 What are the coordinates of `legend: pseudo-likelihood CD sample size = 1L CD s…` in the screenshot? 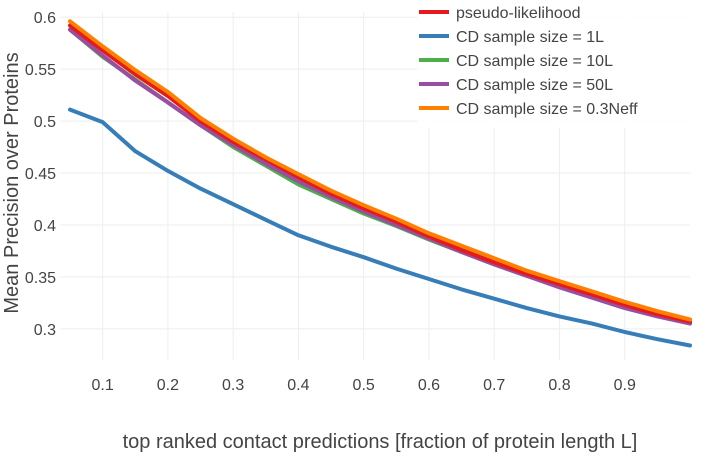 It's located at (562, 64).